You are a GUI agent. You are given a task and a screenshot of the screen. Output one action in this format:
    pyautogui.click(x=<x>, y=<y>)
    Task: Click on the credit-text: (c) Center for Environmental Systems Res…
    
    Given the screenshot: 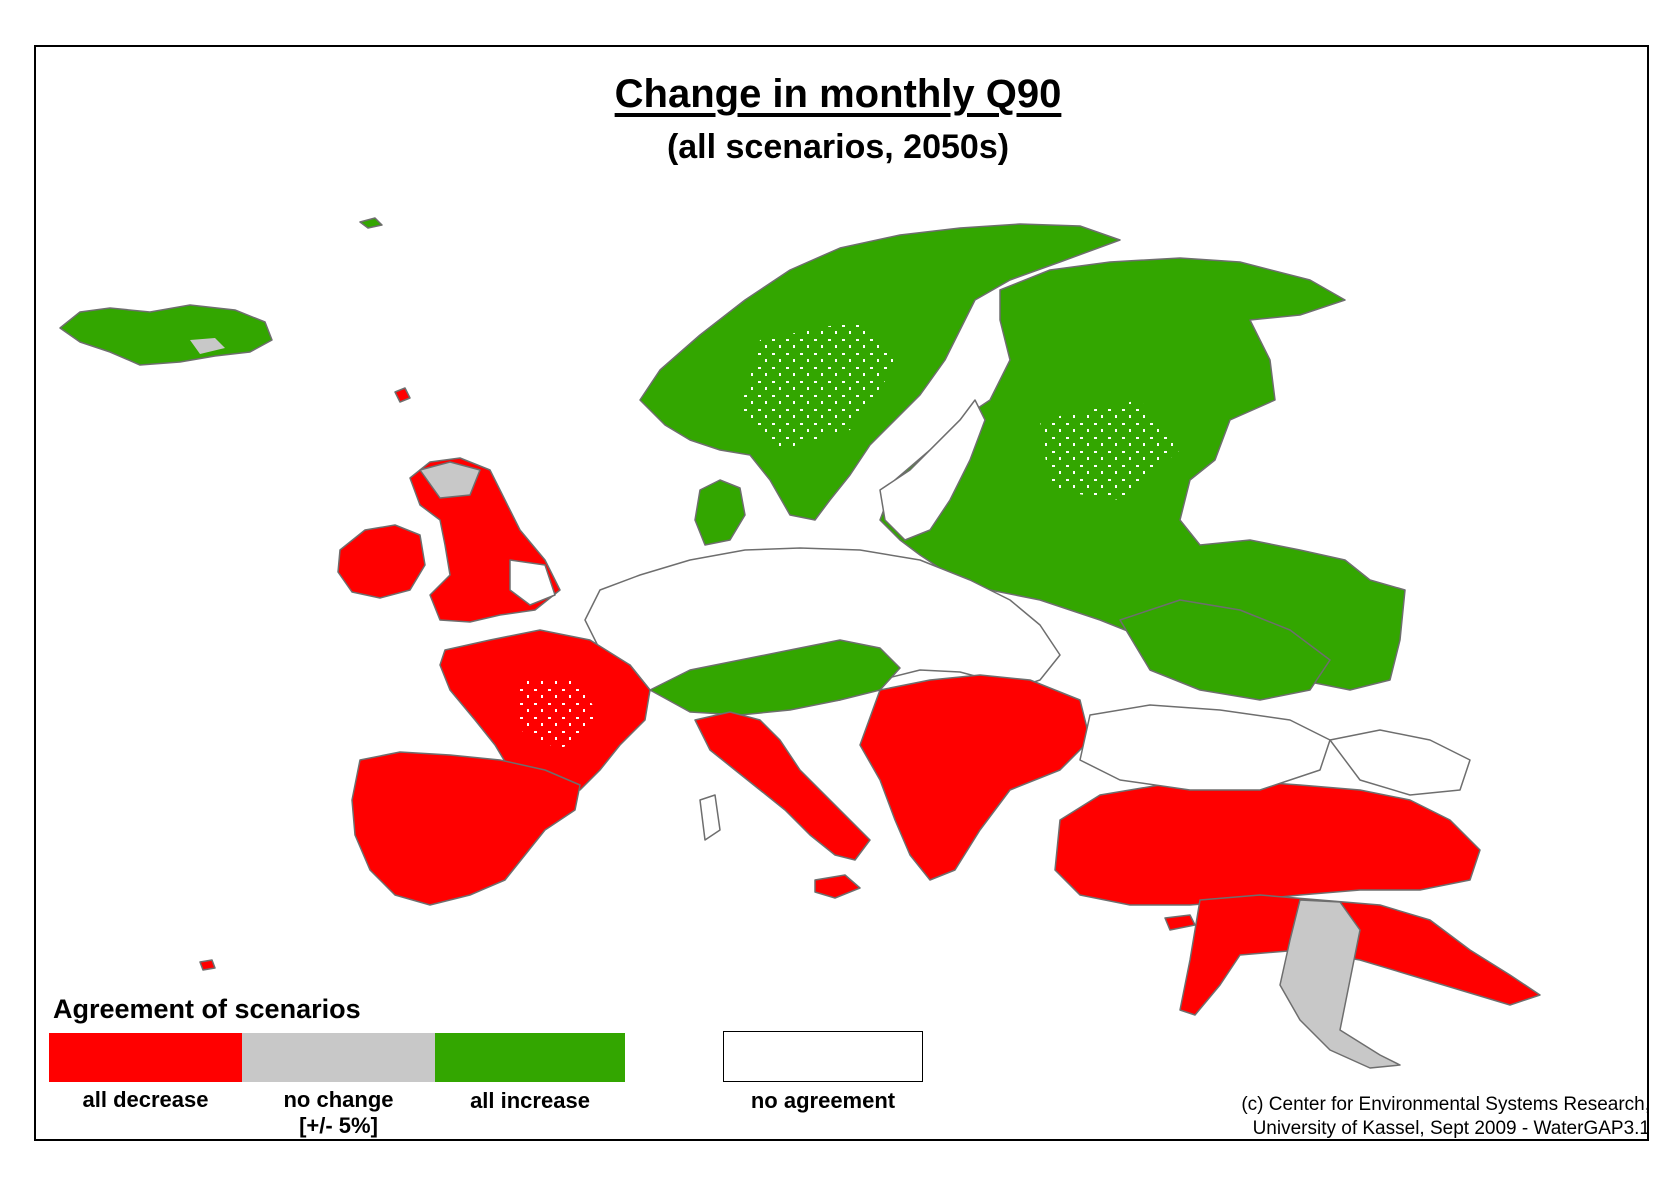 What is the action you would take?
    pyautogui.click(x=1445, y=1117)
    